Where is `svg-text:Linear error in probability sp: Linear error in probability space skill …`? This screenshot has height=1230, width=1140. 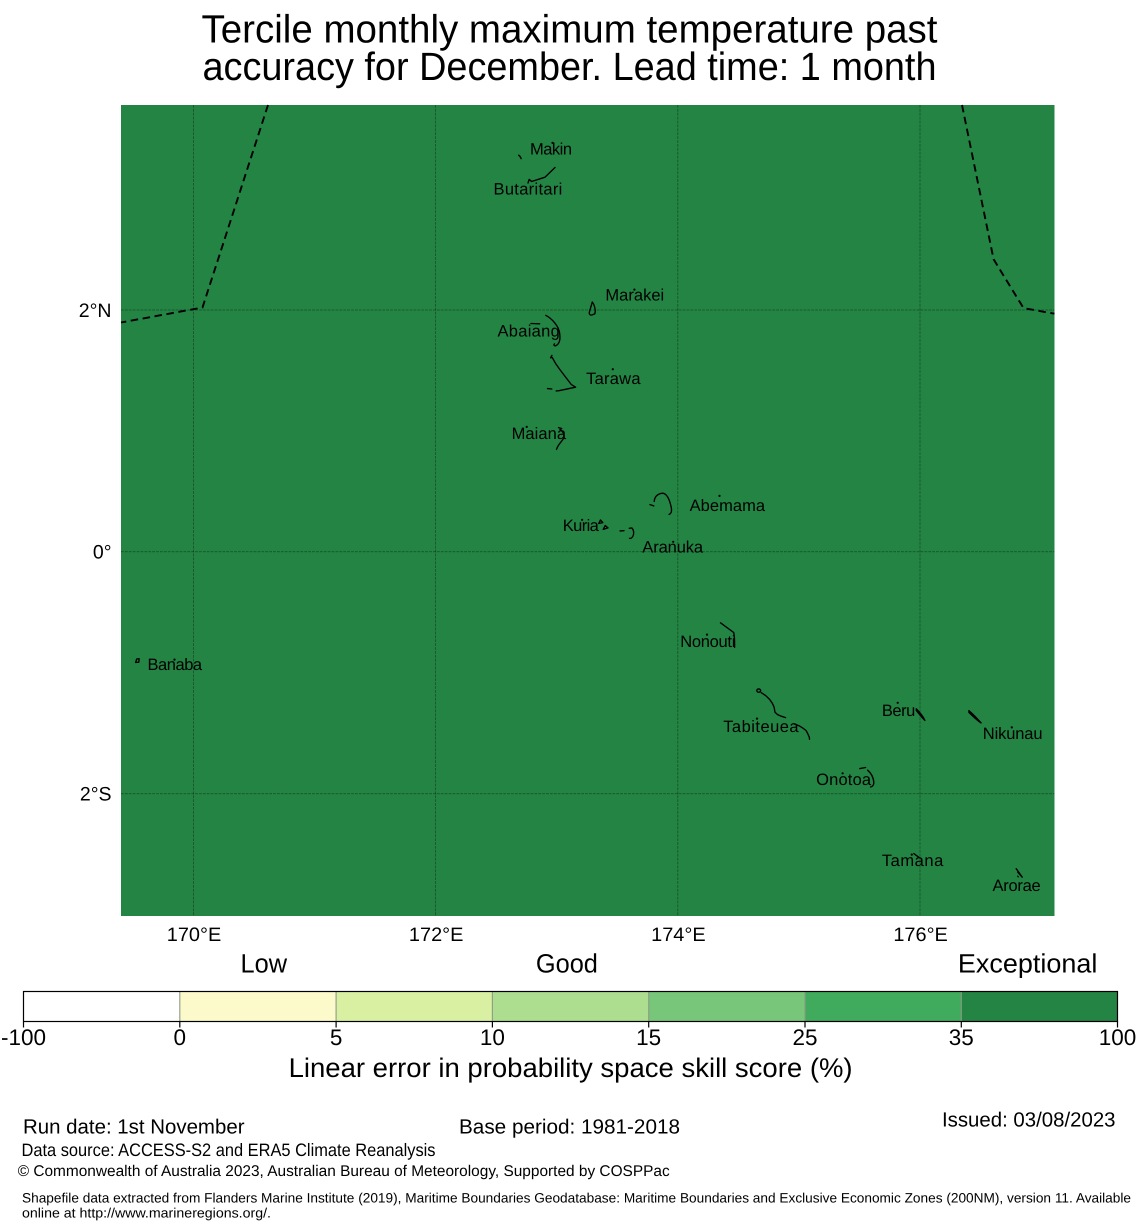 svg-text:Linear error in probability sp: Linear error in probability space skill … is located at coordinates (571, 1068).